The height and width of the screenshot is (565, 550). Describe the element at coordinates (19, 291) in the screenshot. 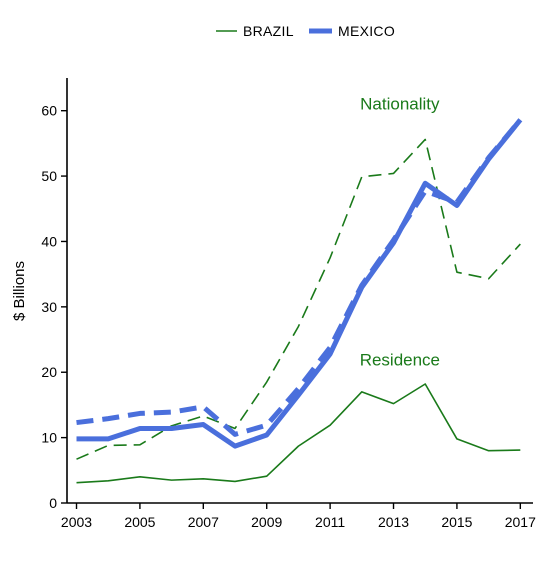

I see `y-axis-label: $ Billions` at that location.